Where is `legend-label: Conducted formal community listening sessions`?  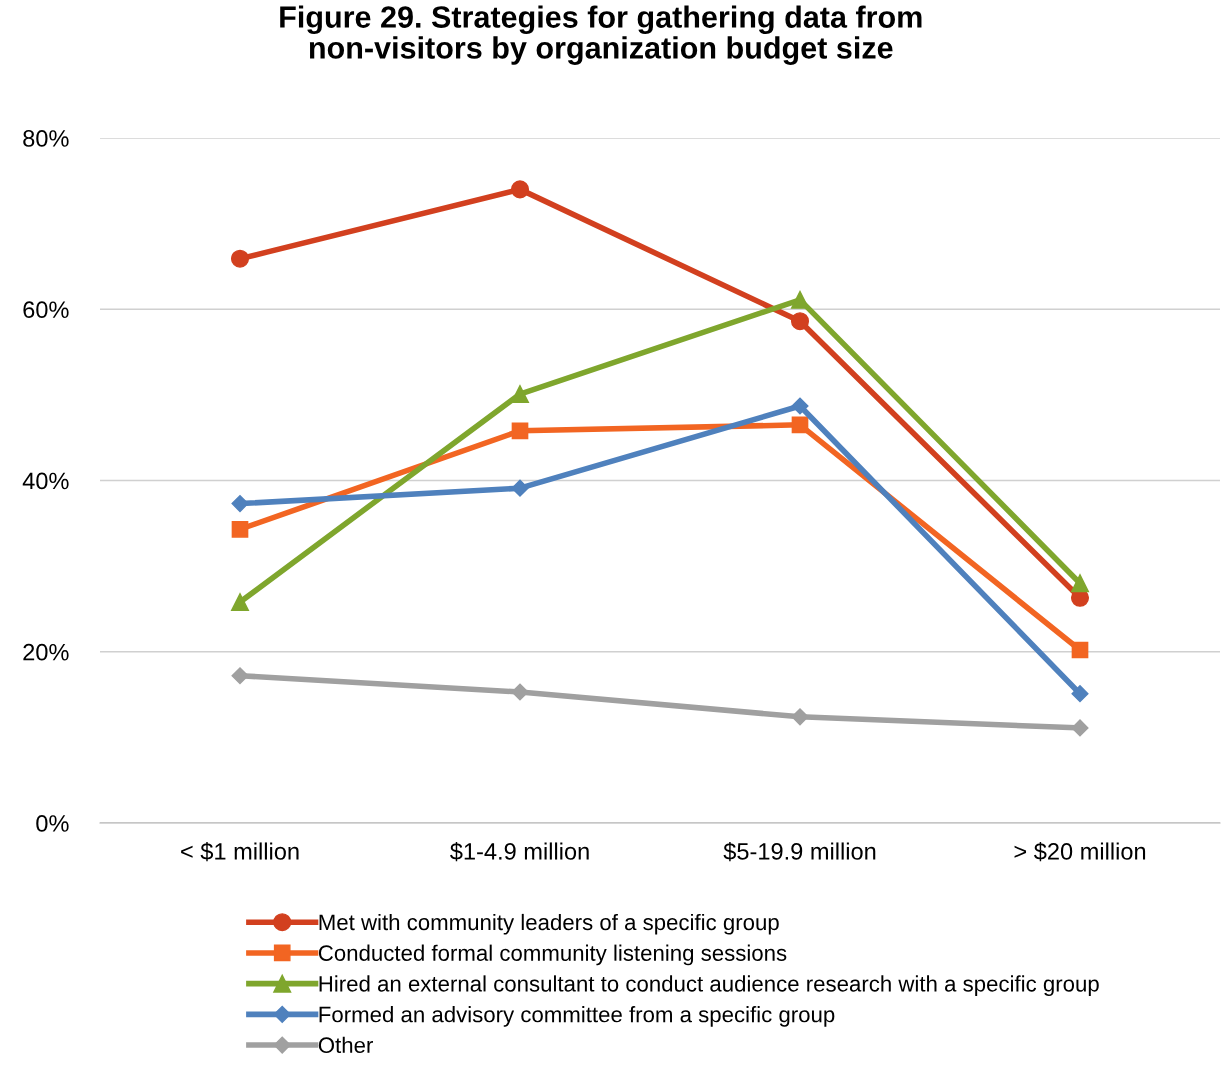
legend-label: Conducted formal community listening sessions is located at coordinates (552, 955).